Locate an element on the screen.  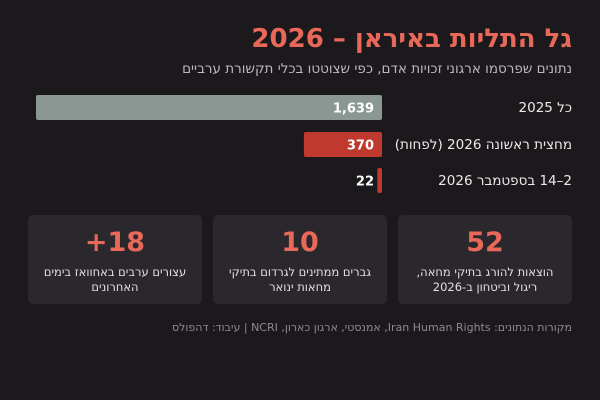
stat-label: עצורים ערבים באחוואז בימים האחרונים is located at coordinates (115, 280).